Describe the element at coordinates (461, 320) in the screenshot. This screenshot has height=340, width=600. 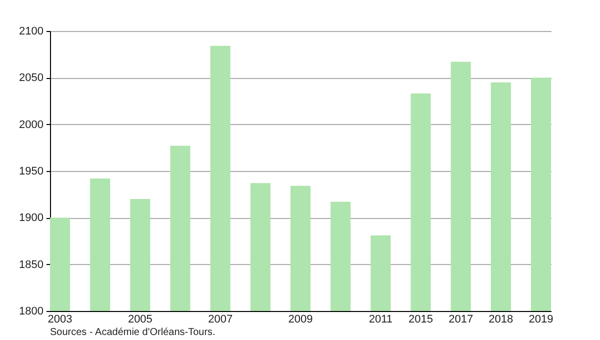
I see `x-tick-label: 2017` at that location.